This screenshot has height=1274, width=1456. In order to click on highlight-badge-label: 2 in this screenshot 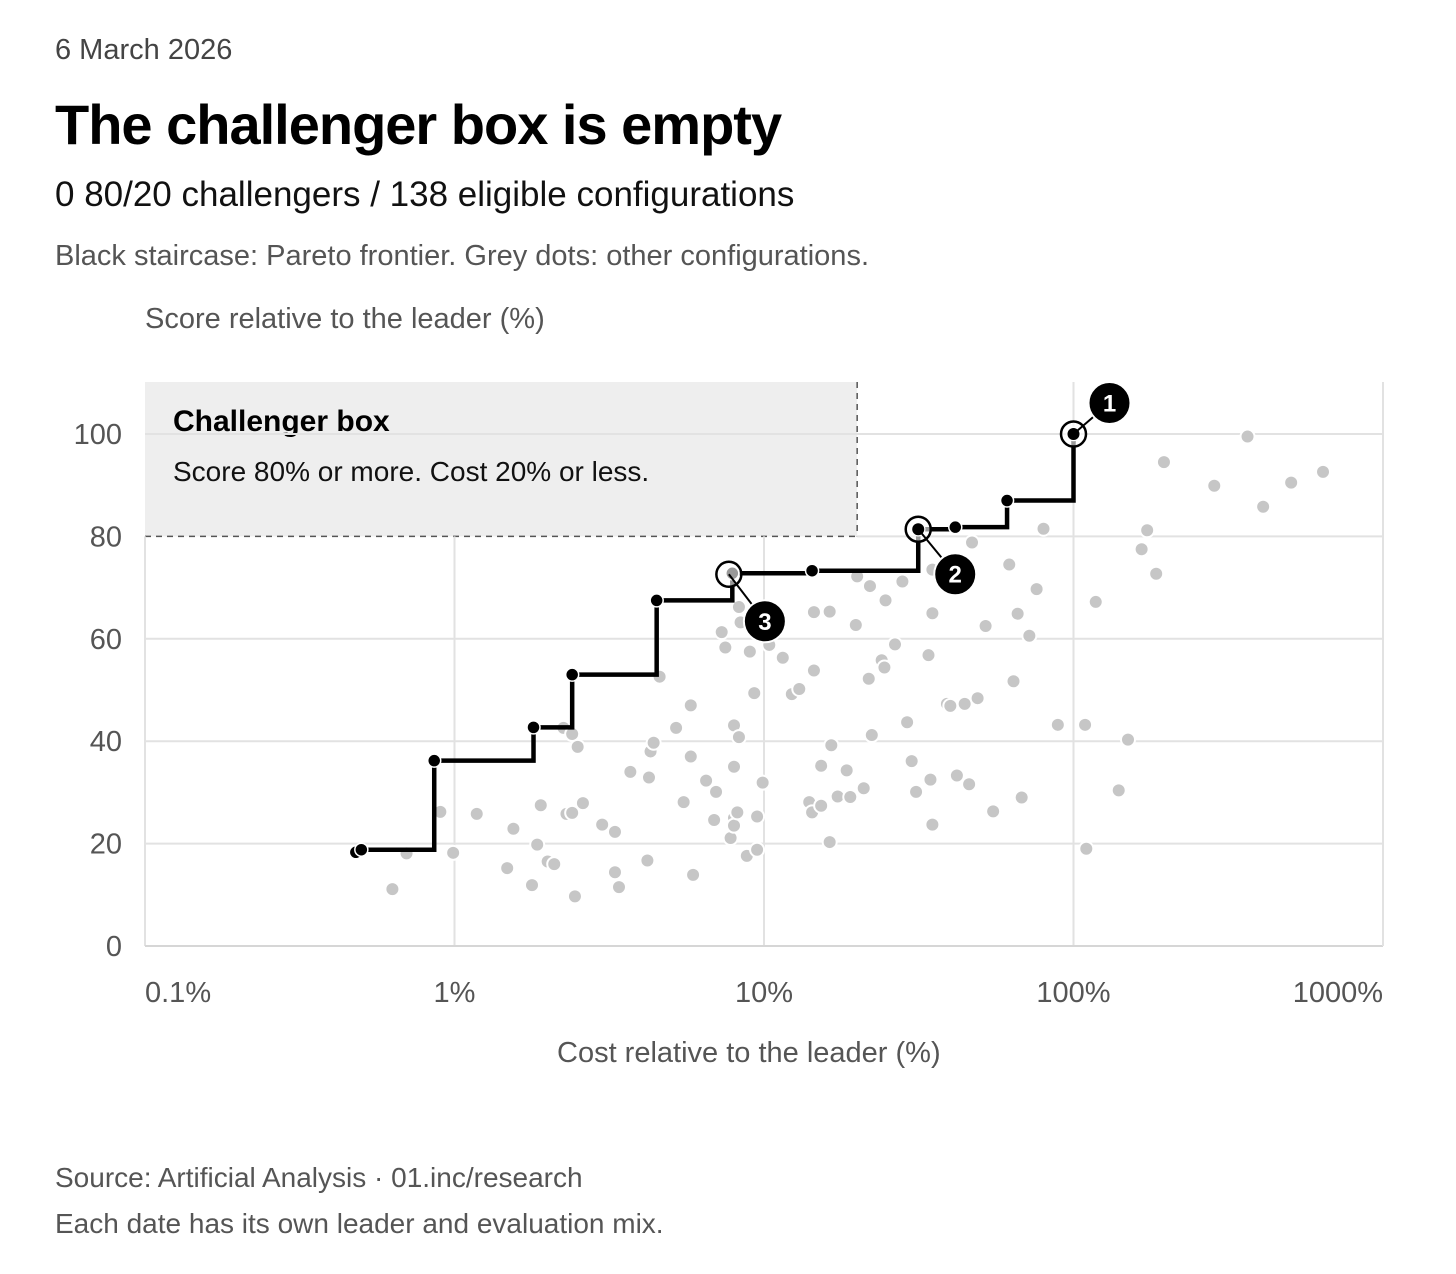, I will do `click(955, 575)`.